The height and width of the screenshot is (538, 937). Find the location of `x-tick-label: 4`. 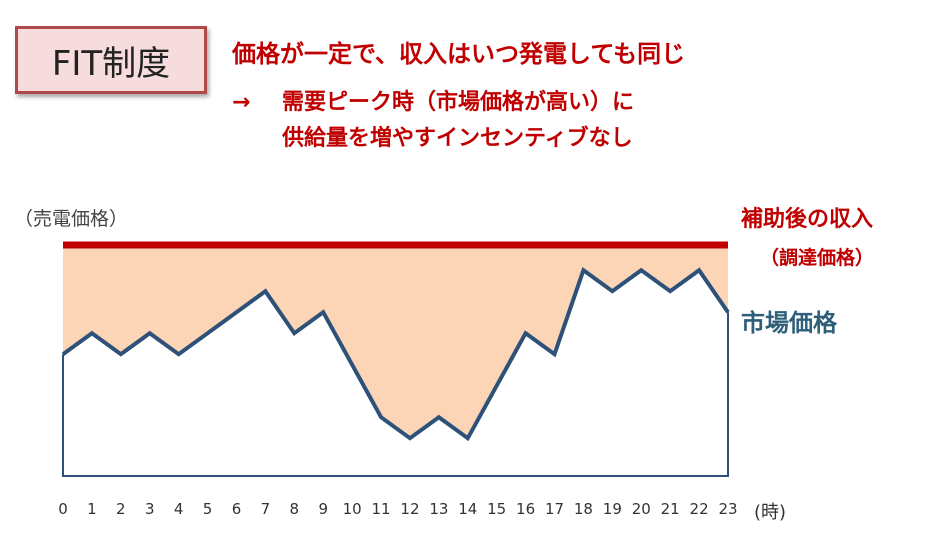

x-tick-label: 4 is located at coordinates (179, 509).